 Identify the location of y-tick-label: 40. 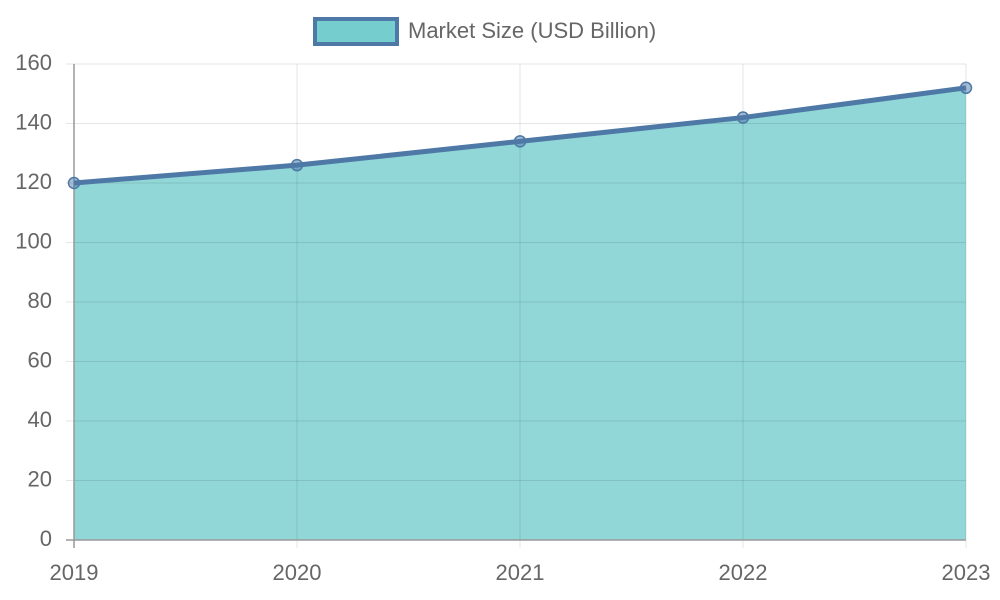
(40, 419).